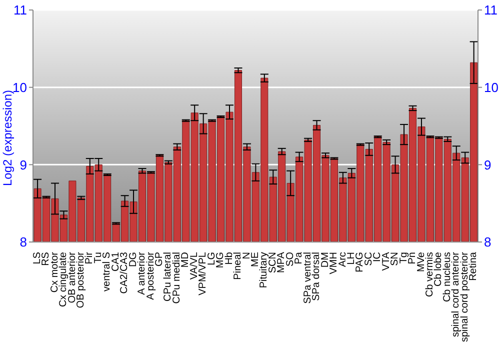 This screenshot has width=500, height=350. I want to click on x-tick-label: VA/VL, so click(194, 266).